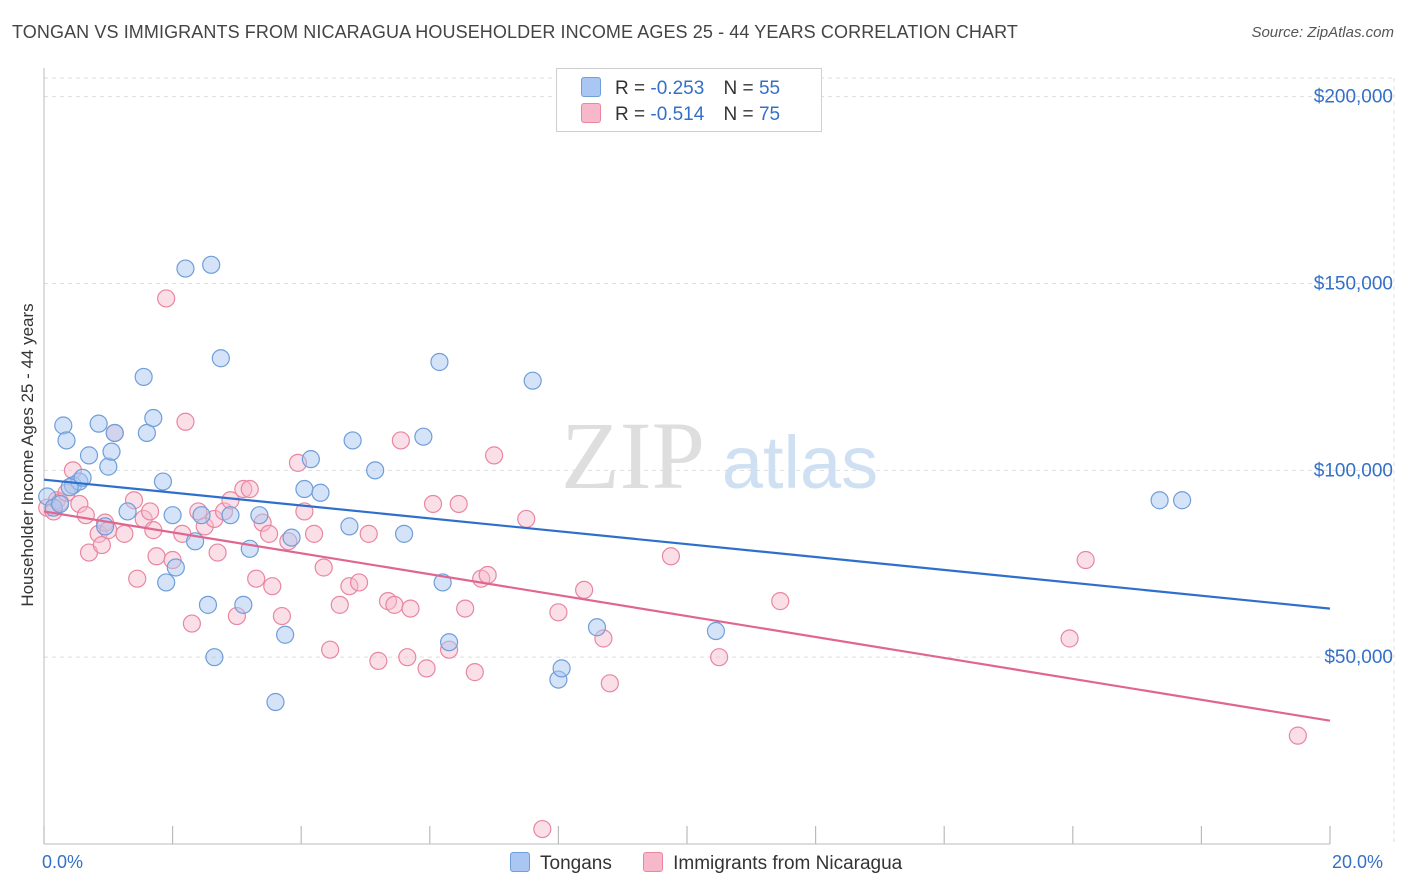 This screenshot has height=892, width=1406. Describe the element at coordinates (687, 544) in the screenshot. I see `tongan-trend-line` at that location.